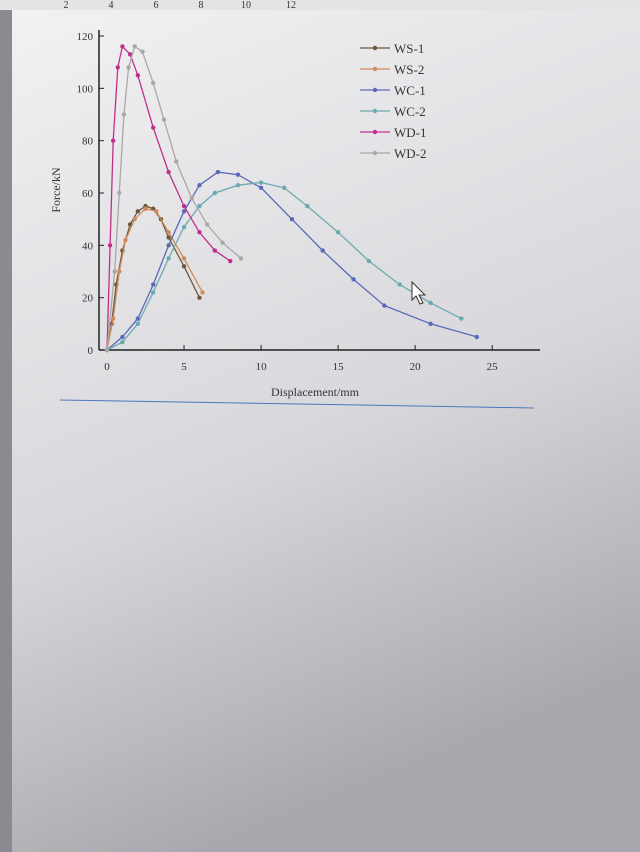  I want to click on legend-label: WC-2, so click(410, 111).